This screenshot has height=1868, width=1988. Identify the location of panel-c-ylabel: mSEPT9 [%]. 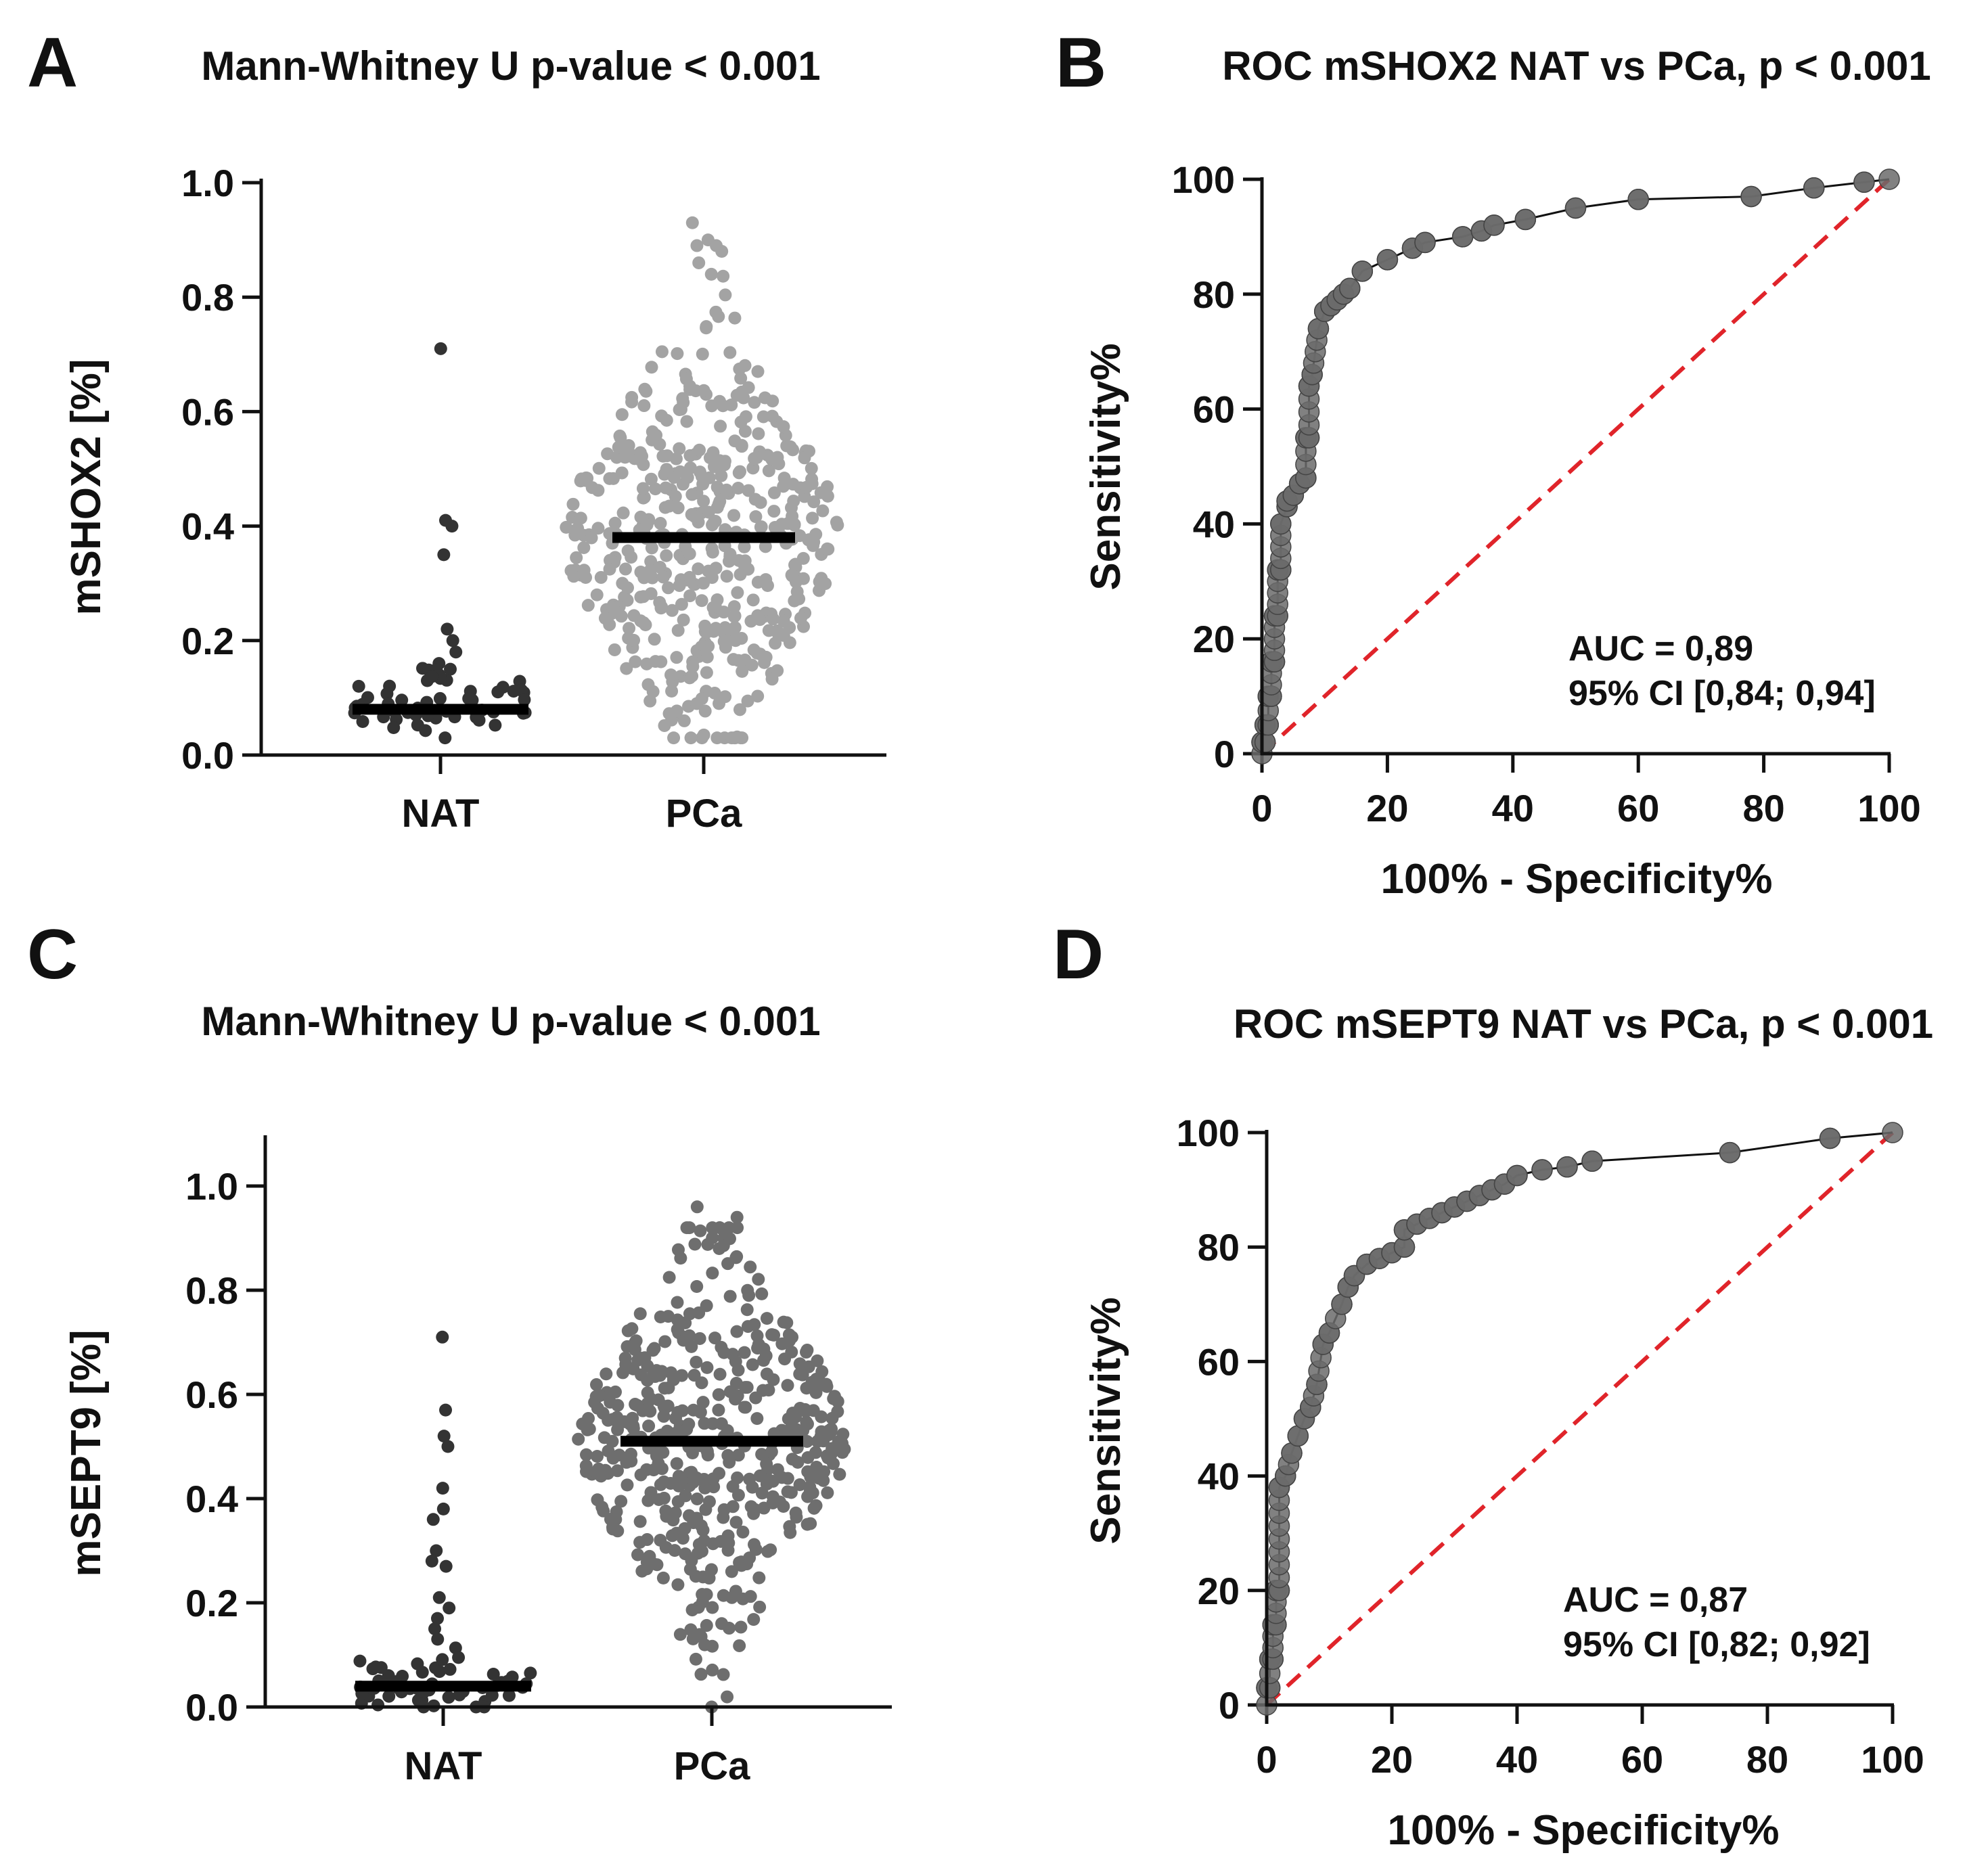
(86, 1452).